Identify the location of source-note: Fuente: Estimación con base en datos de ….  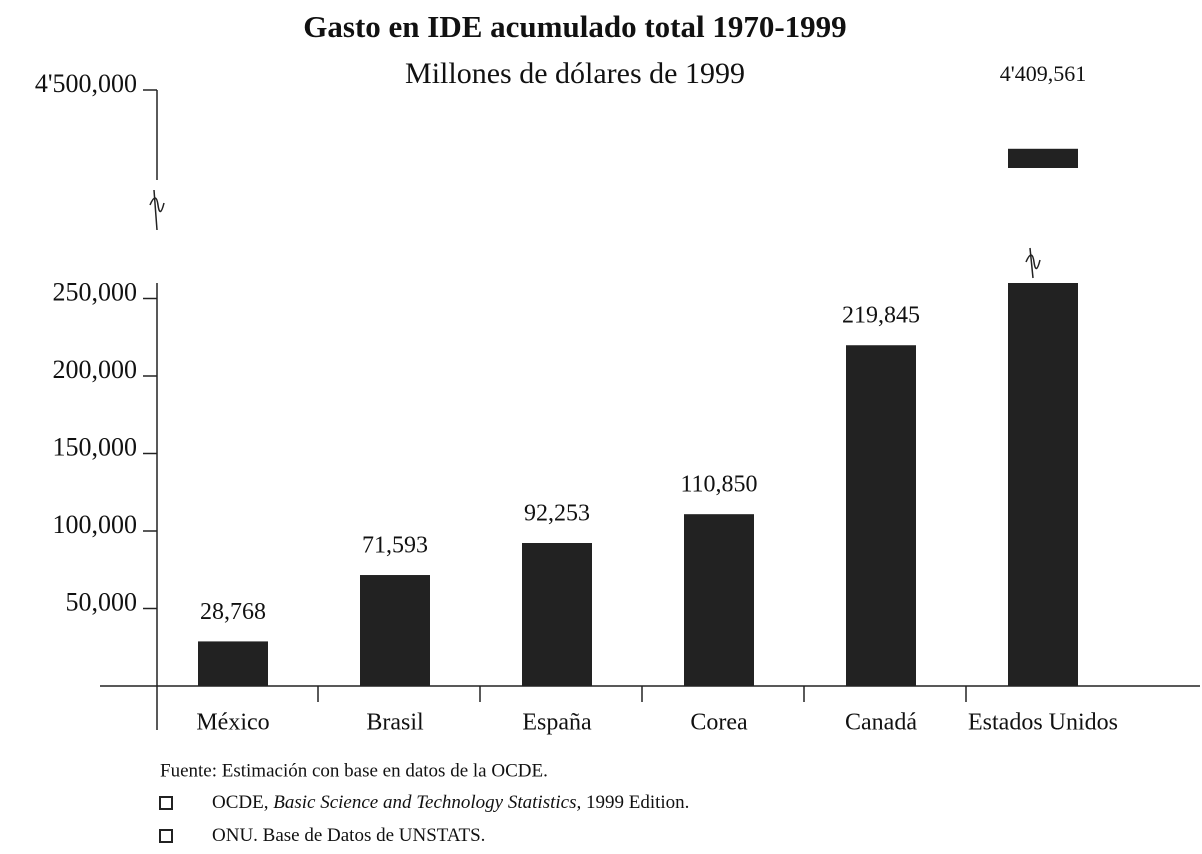
(354, 770).